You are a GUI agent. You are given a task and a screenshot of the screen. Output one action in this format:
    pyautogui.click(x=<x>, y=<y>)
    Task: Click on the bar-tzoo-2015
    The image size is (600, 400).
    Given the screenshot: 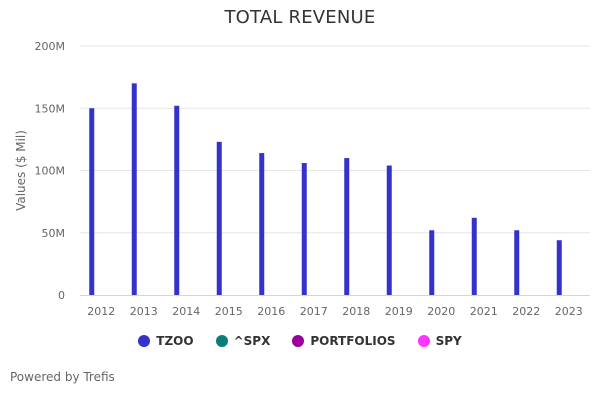 What is the action you would take?
    pyautogui.click(x=219, y=218)
    